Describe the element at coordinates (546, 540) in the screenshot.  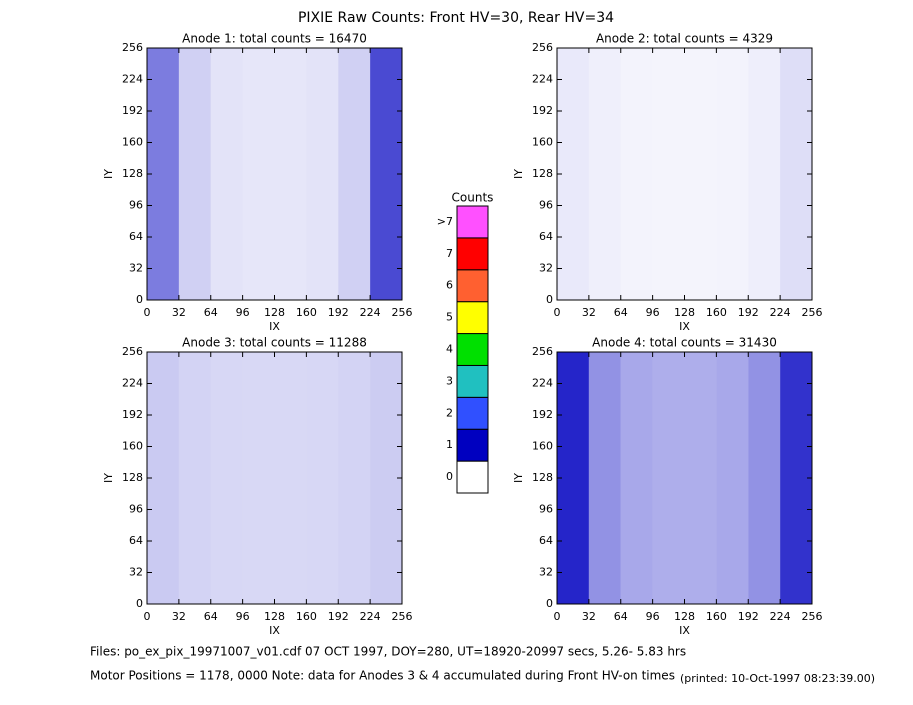
I see `y-tick-label: 64` at that location.